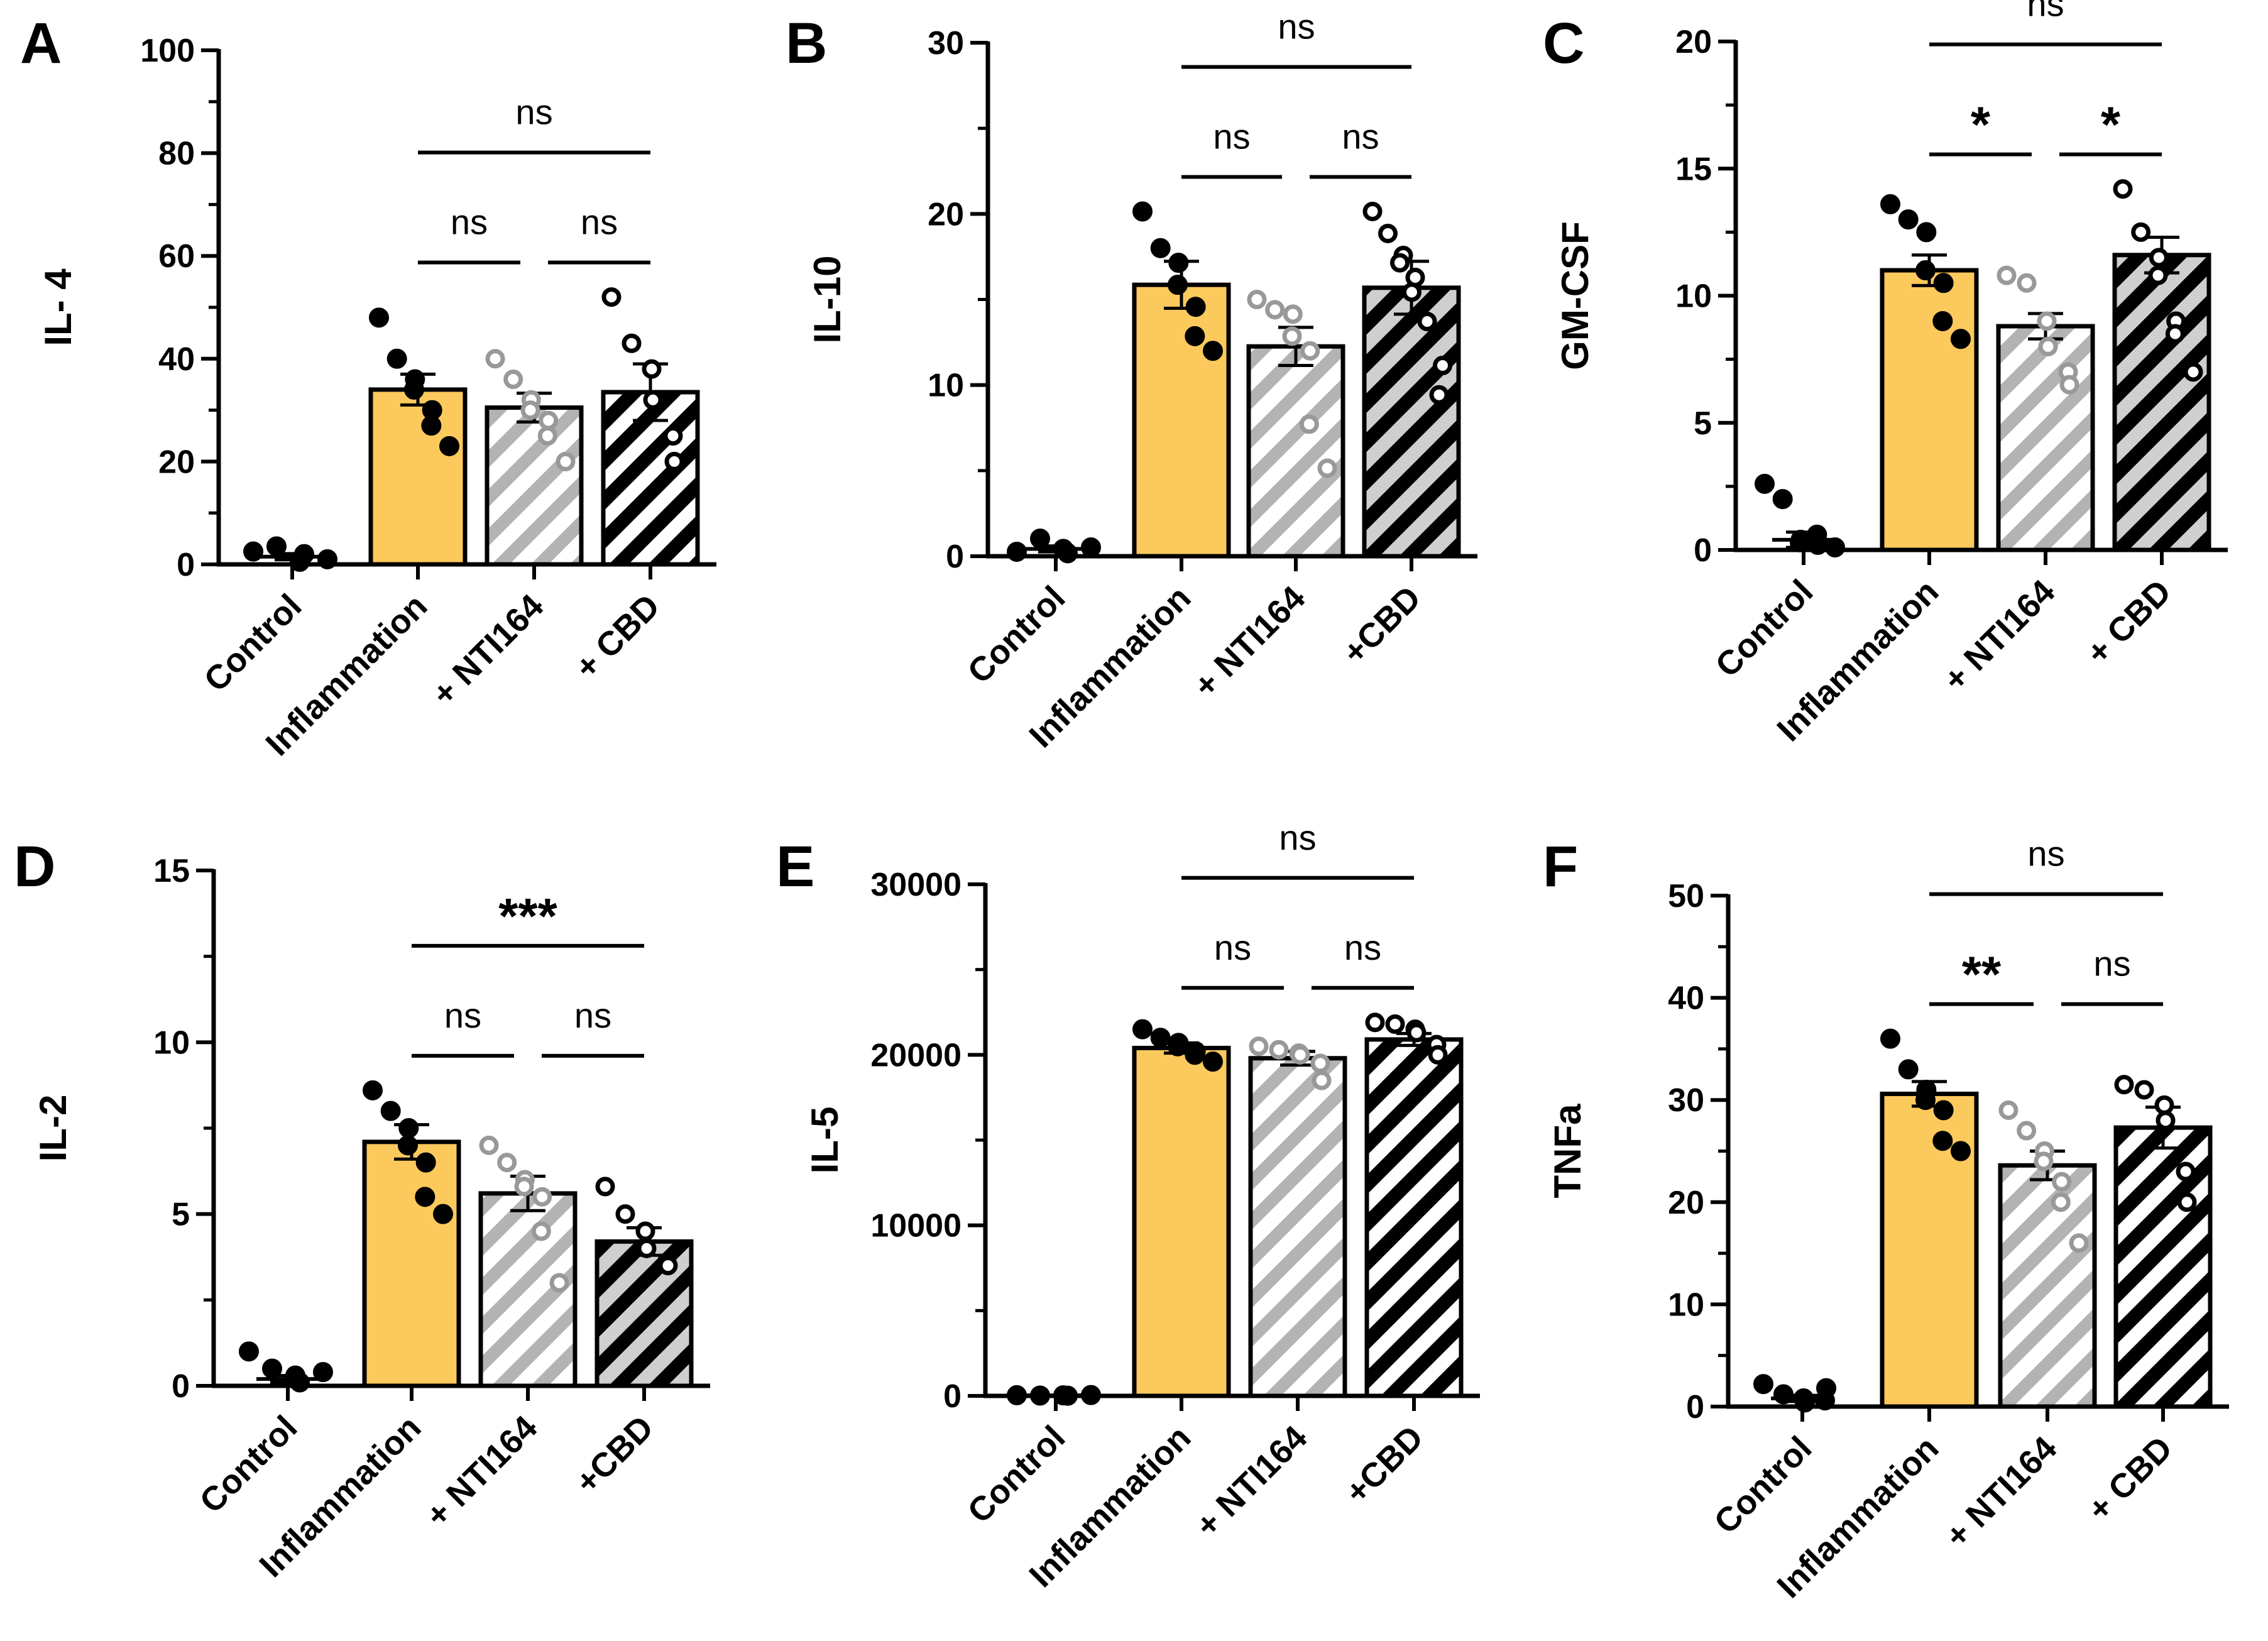 The image size is (2268, 1641). What do you see at coordinates (2111, 125) in the screenshot?
I see `significance-label: *` at bounding box center [2111, 125].